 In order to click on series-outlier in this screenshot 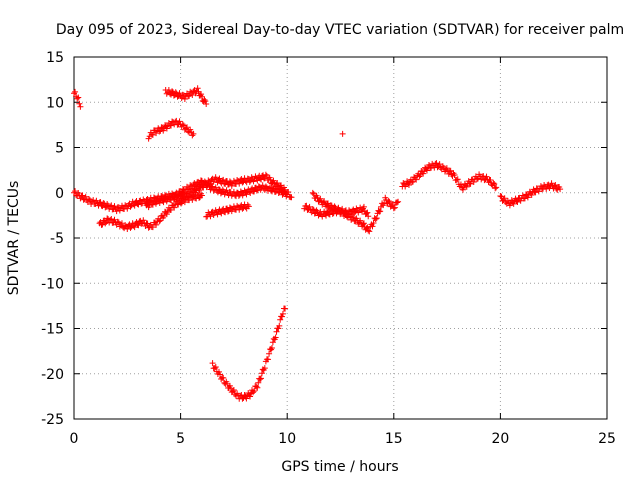, I will do `click(342, 133)`.